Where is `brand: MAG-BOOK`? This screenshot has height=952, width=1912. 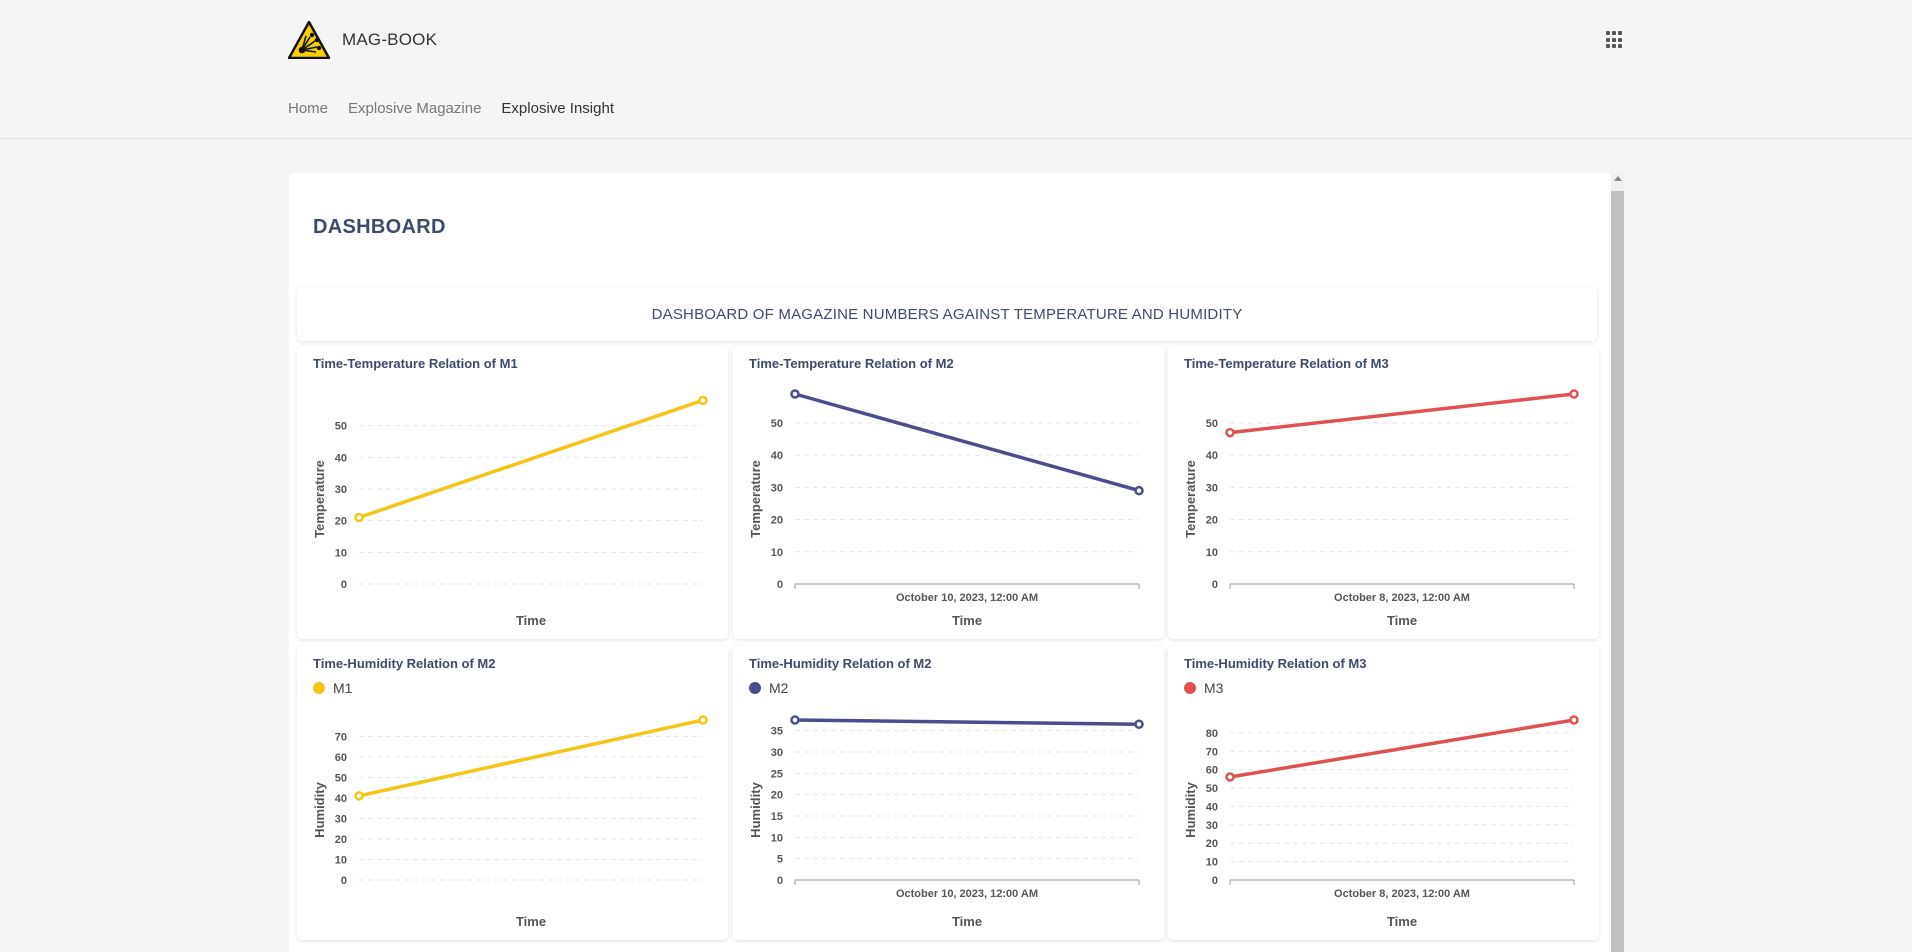 brand: MAG-BOOK is located at coordinates (362, 40).